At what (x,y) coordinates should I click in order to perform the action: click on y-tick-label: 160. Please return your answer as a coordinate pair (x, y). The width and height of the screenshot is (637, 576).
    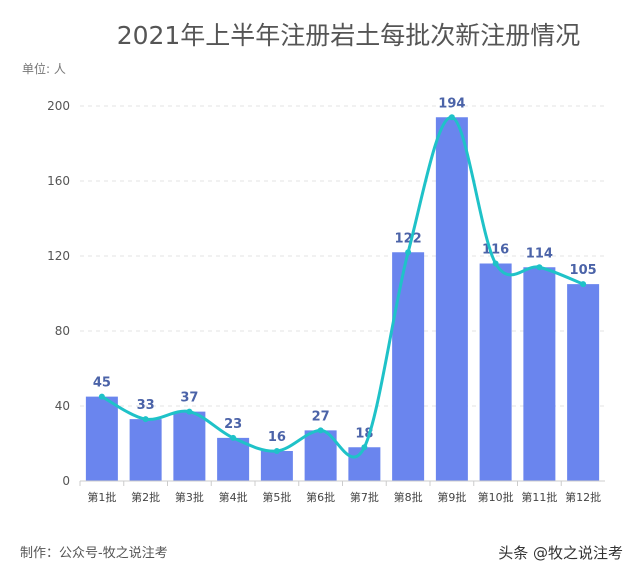
    Looking at the image, I should click on (58, 181).